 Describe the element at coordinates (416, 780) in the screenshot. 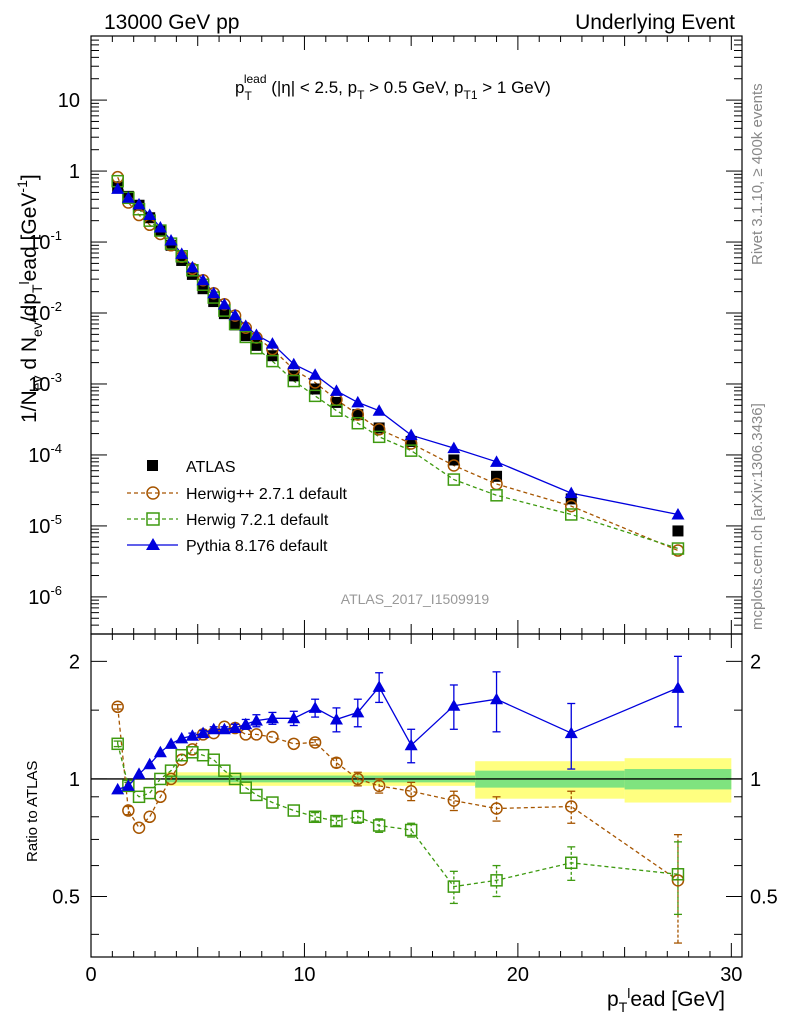

I see `uncertainty-band` at that location.